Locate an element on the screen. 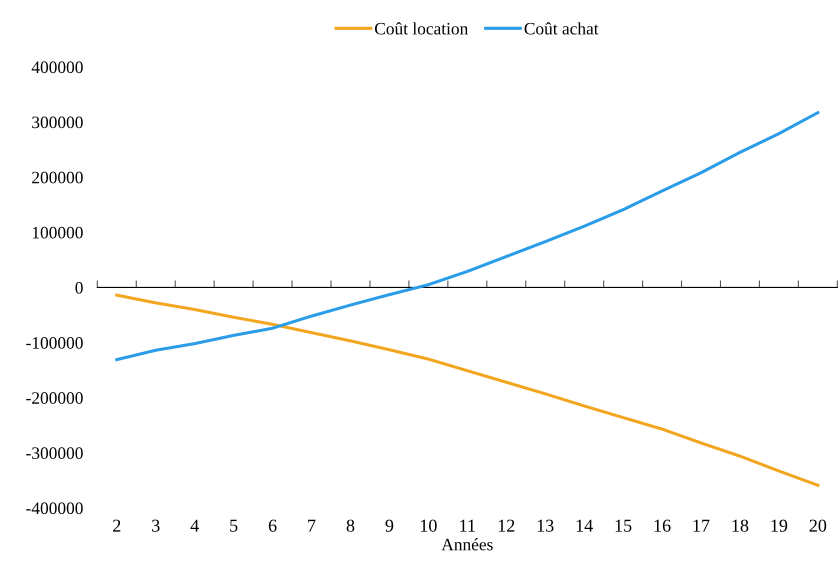 The image size is (839, 572). x-tick-label: 10 is located at coordinates (428, 526).